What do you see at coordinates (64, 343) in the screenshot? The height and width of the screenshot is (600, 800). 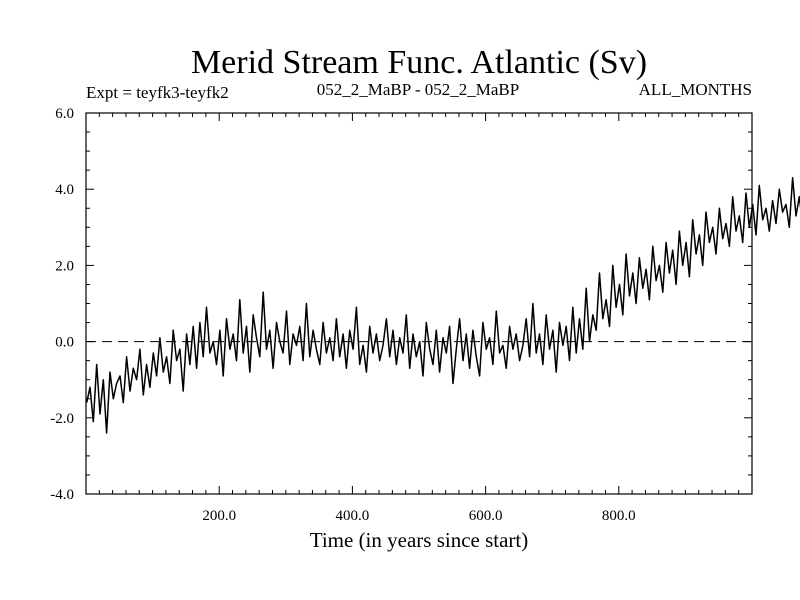 I see `y-tick-label: 0.0` at bounding box center [64, 343].